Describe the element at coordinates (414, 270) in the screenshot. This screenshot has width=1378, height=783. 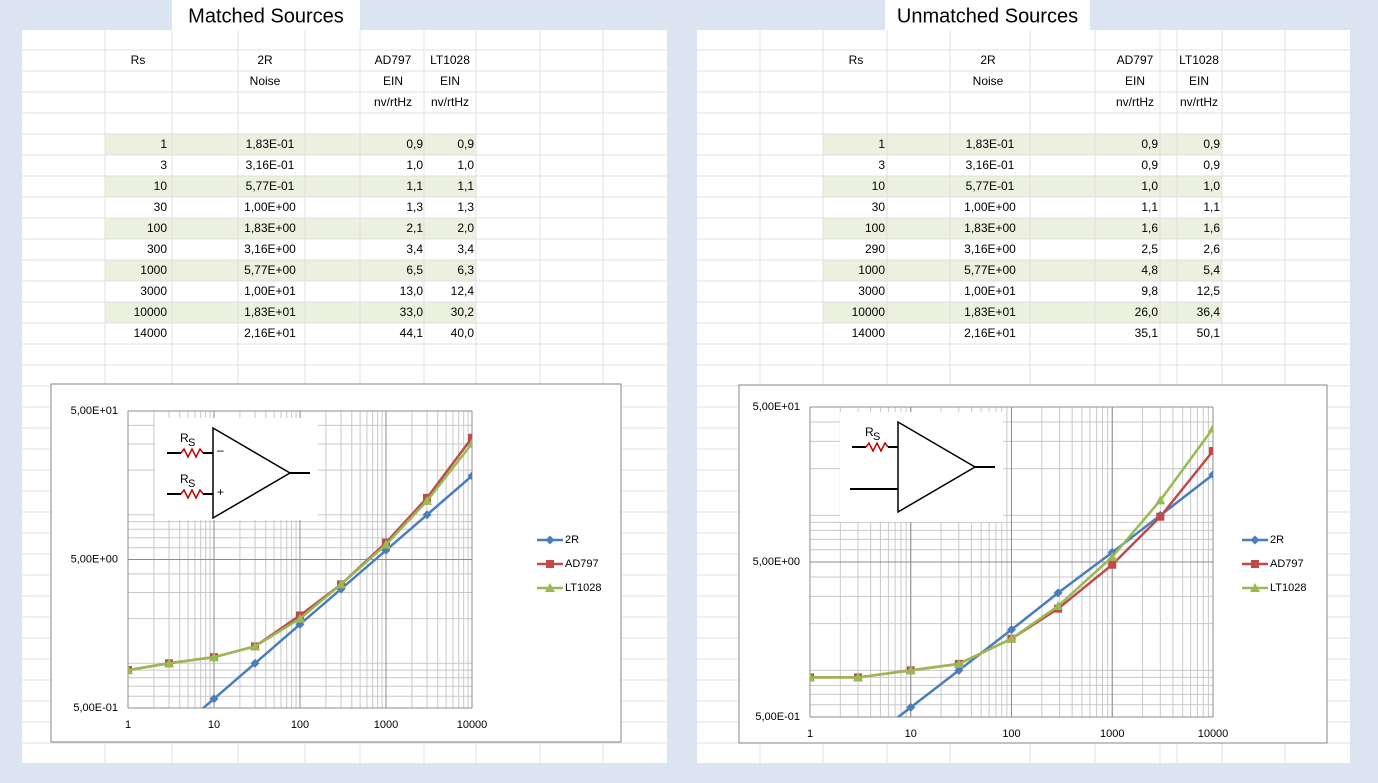
I see `table-cell: 6,5` at that location.